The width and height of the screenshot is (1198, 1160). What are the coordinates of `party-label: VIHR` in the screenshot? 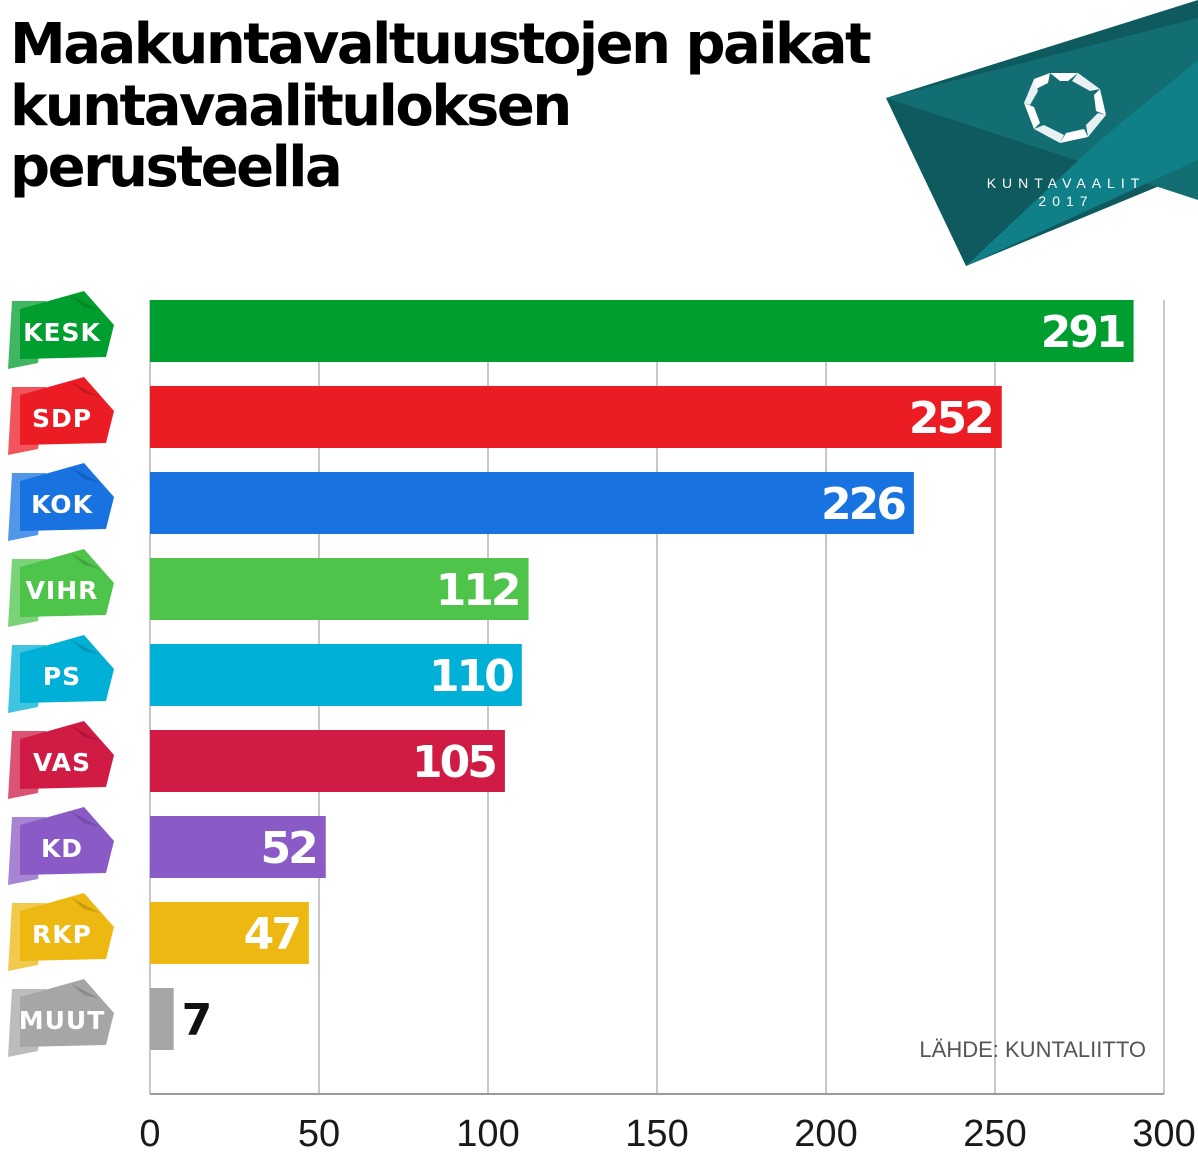 It's located at (62, 590).